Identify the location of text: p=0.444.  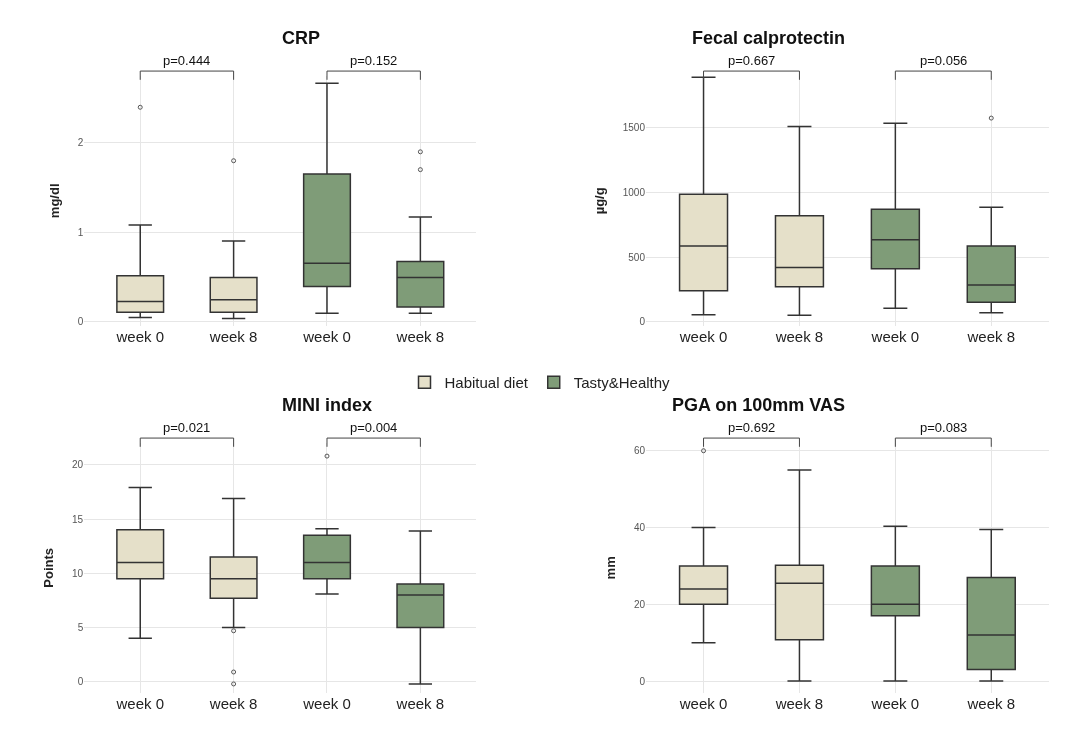
(187, 60).